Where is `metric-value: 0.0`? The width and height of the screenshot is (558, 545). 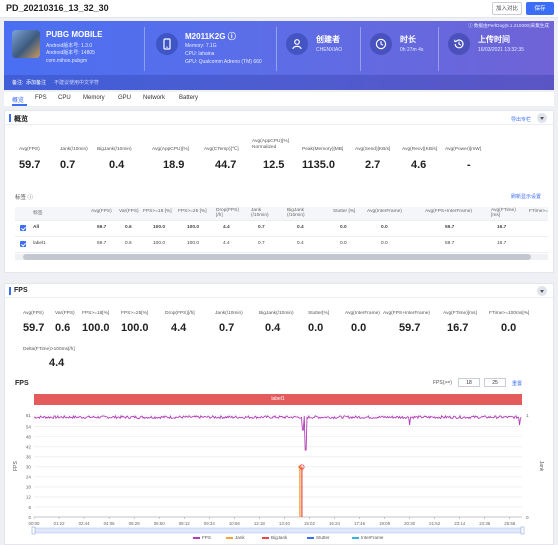 metric-value: 0.0 is located at coordinates (509, 328).